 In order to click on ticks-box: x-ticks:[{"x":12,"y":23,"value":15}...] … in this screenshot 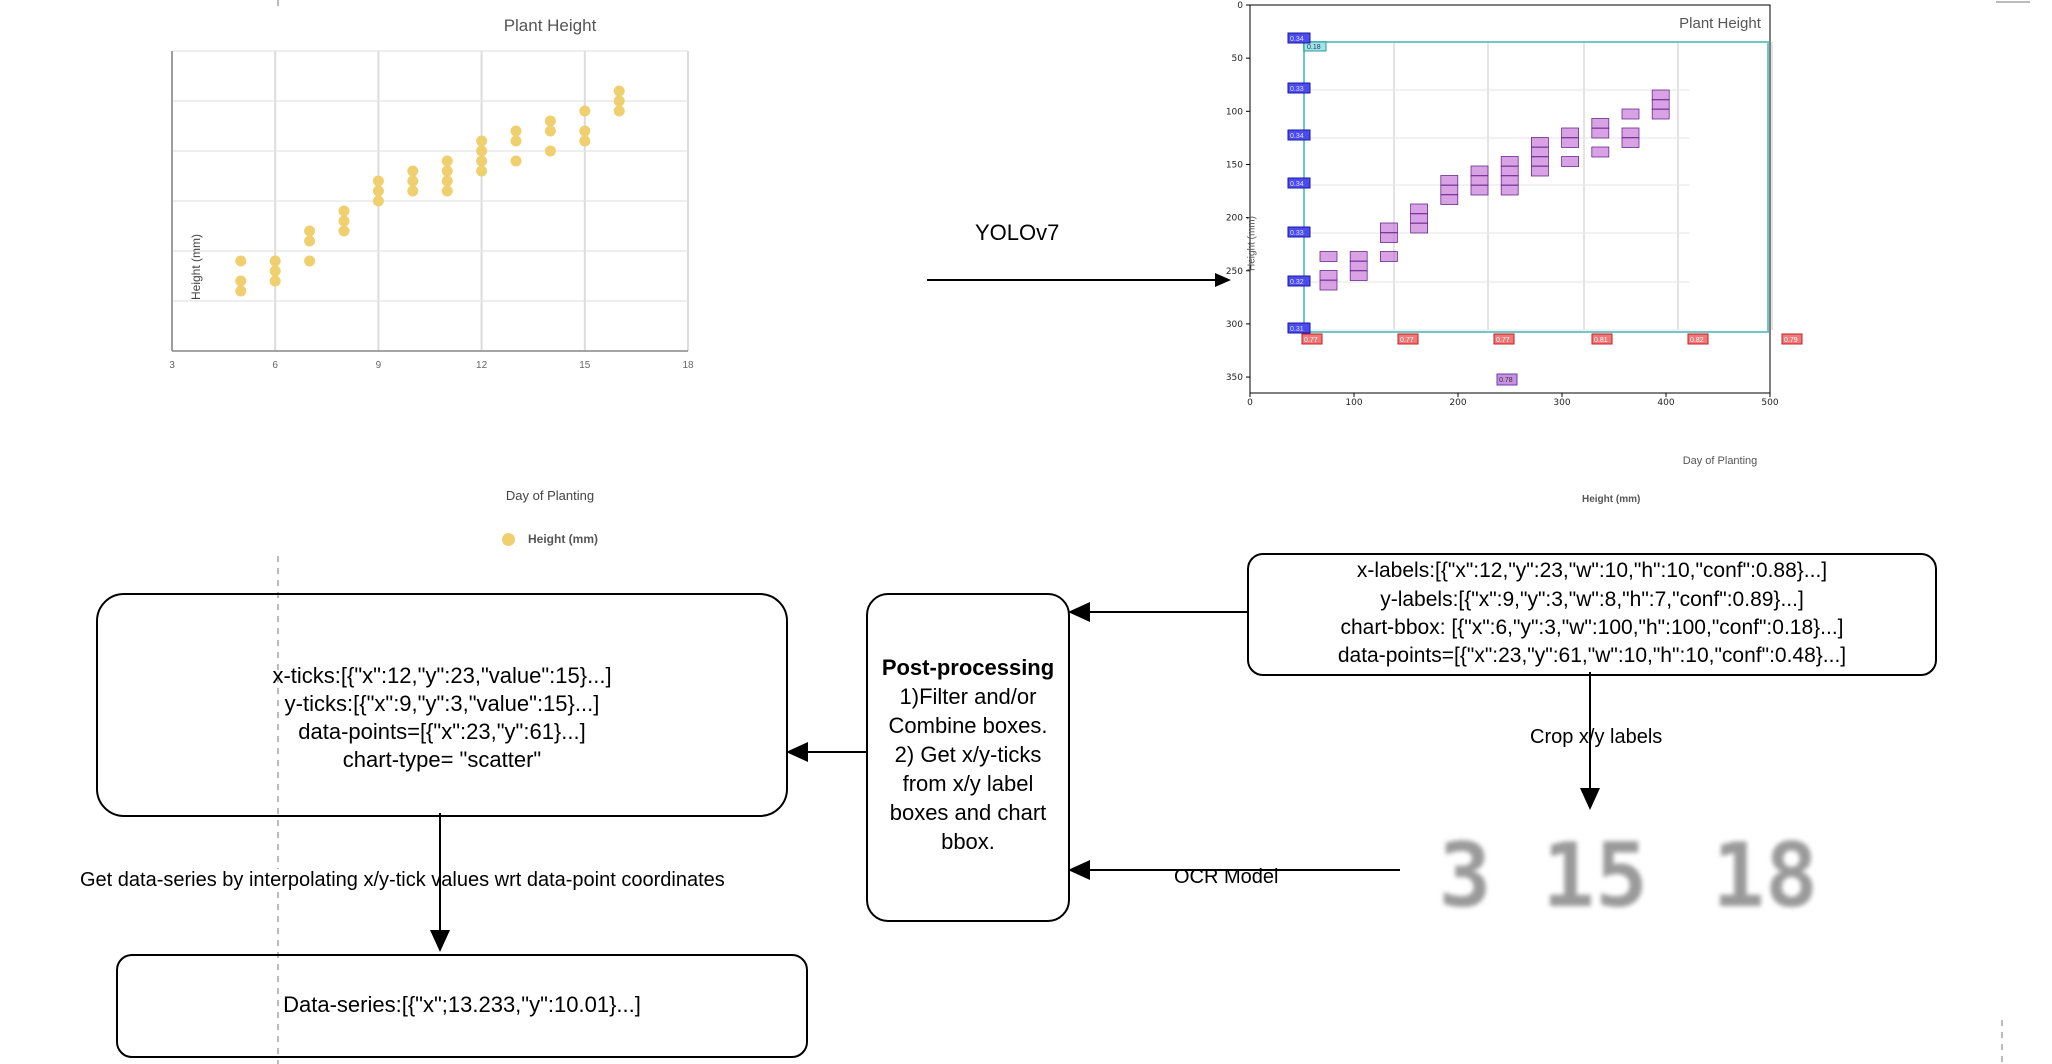, I will do `click(442, 705)`.